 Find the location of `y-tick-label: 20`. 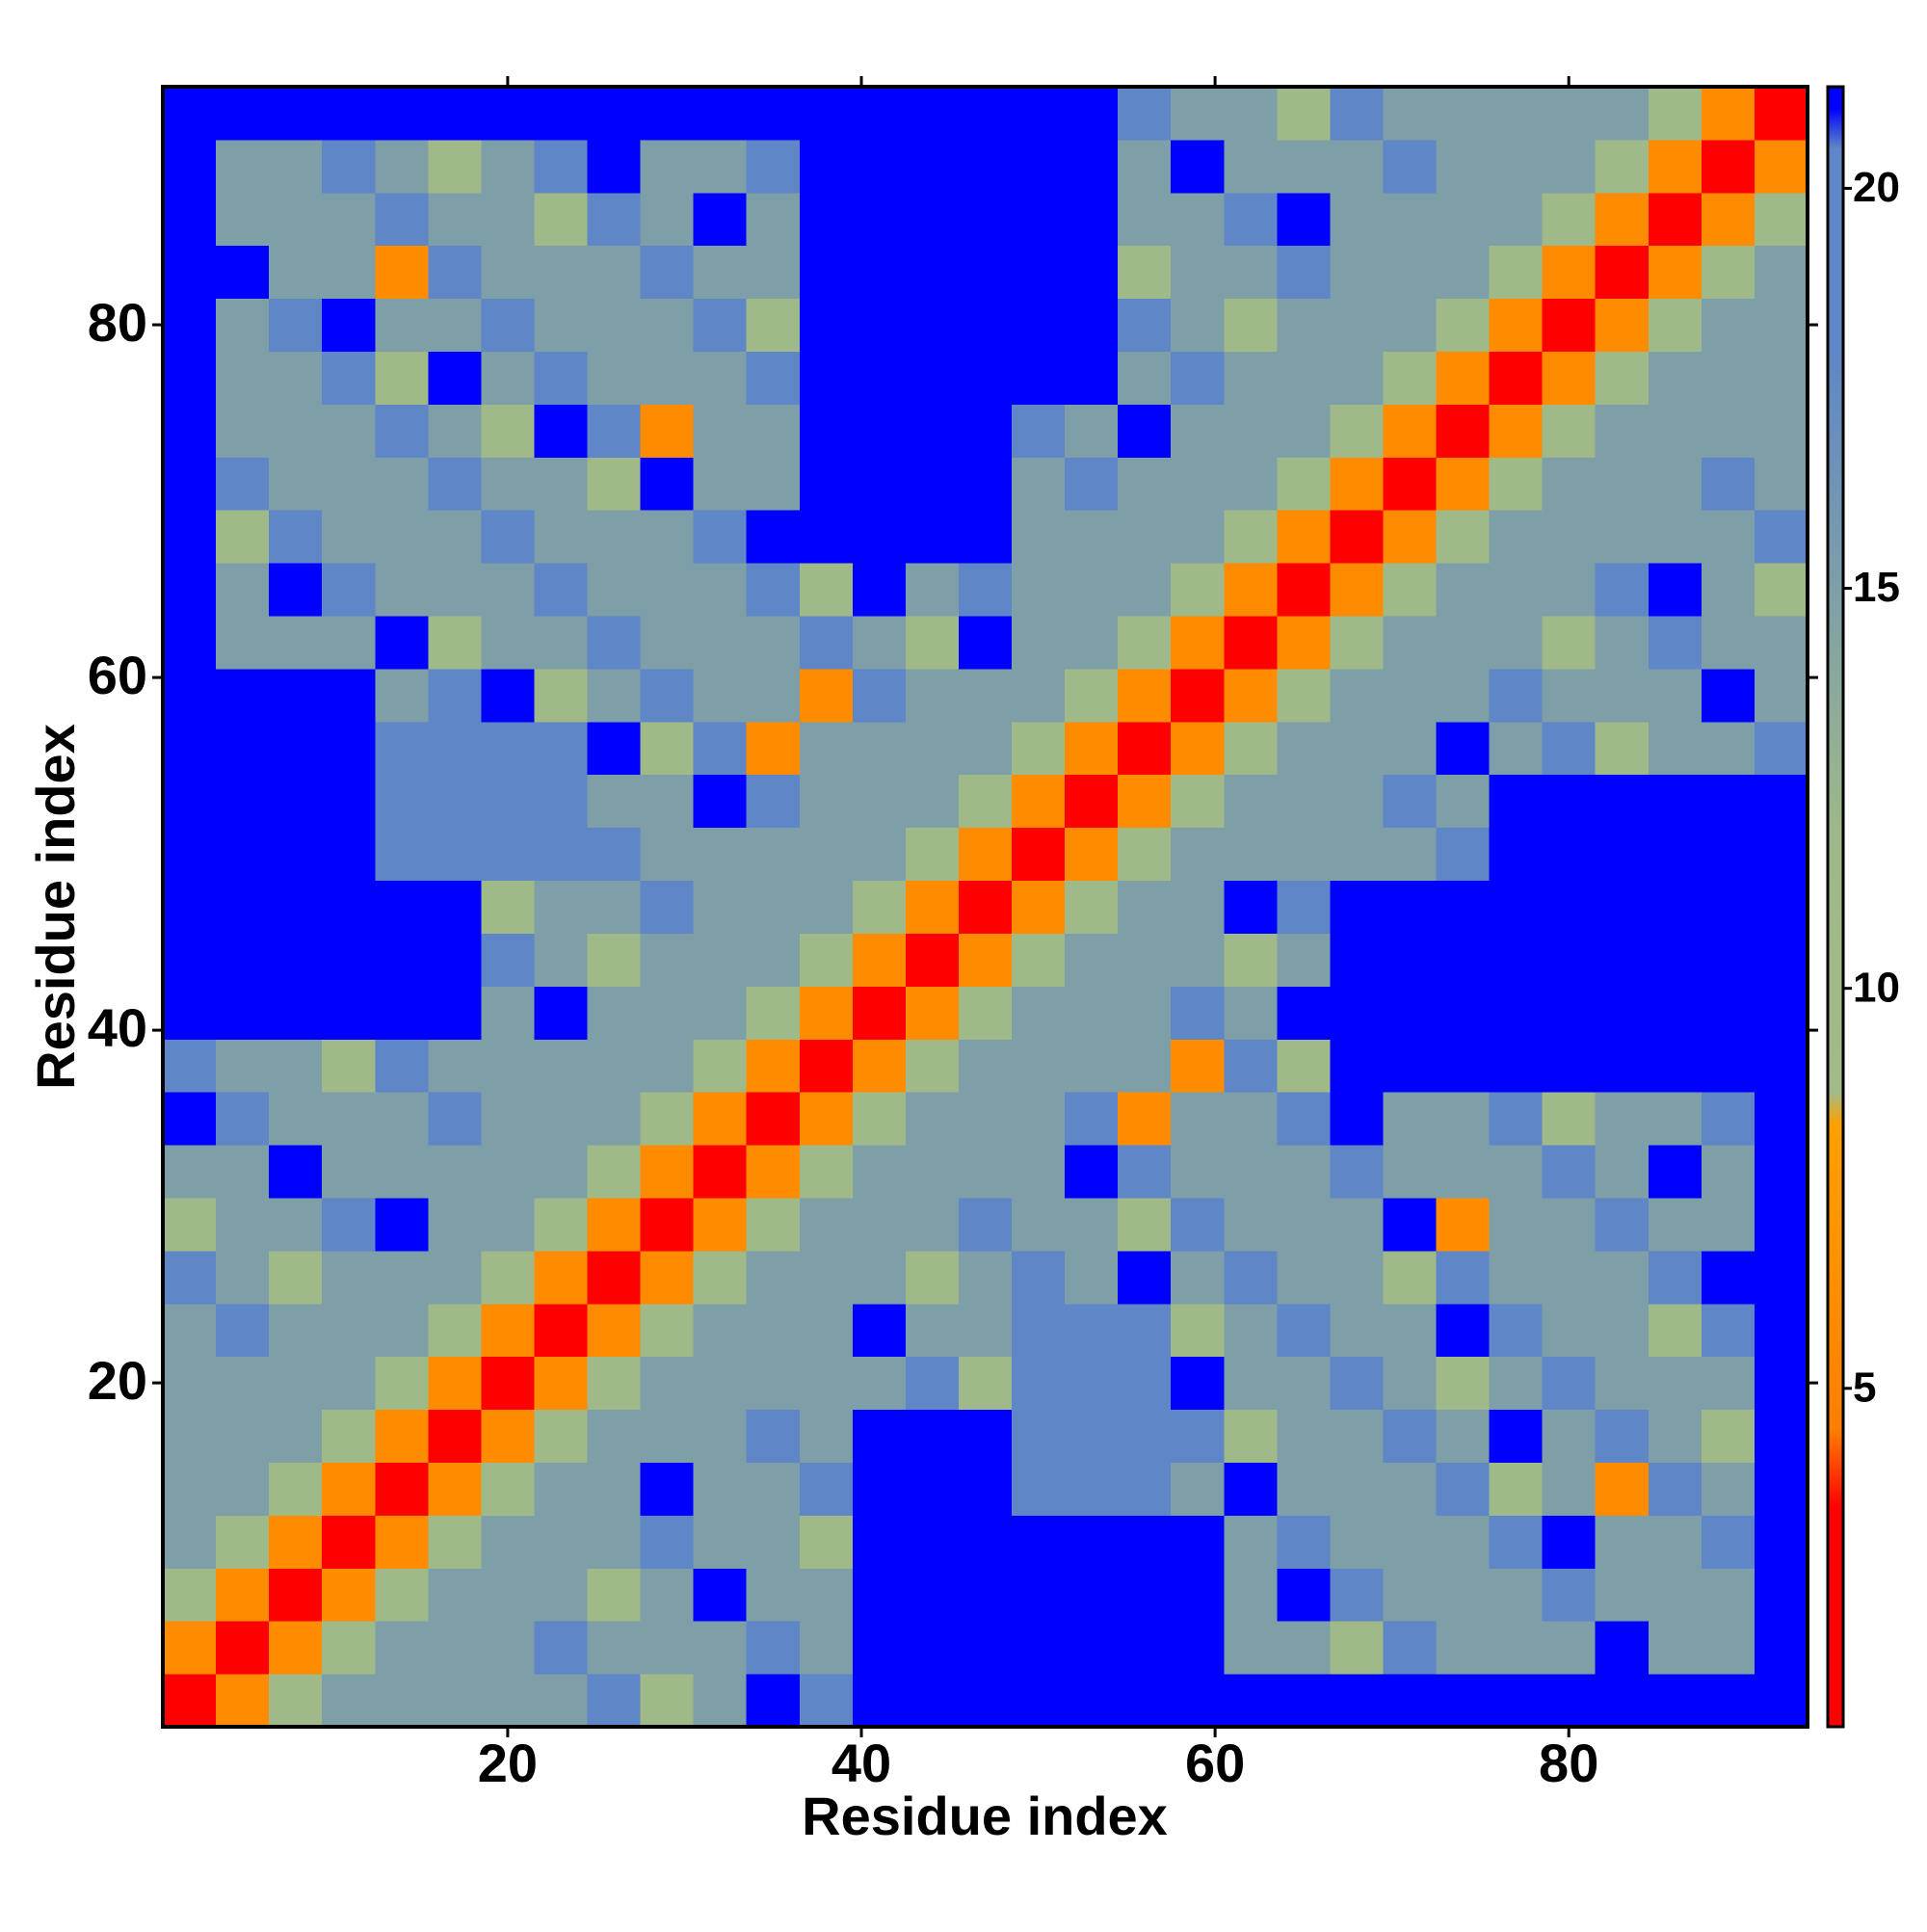

y-tick-label: 20 is located at coordinates (117, 1380).